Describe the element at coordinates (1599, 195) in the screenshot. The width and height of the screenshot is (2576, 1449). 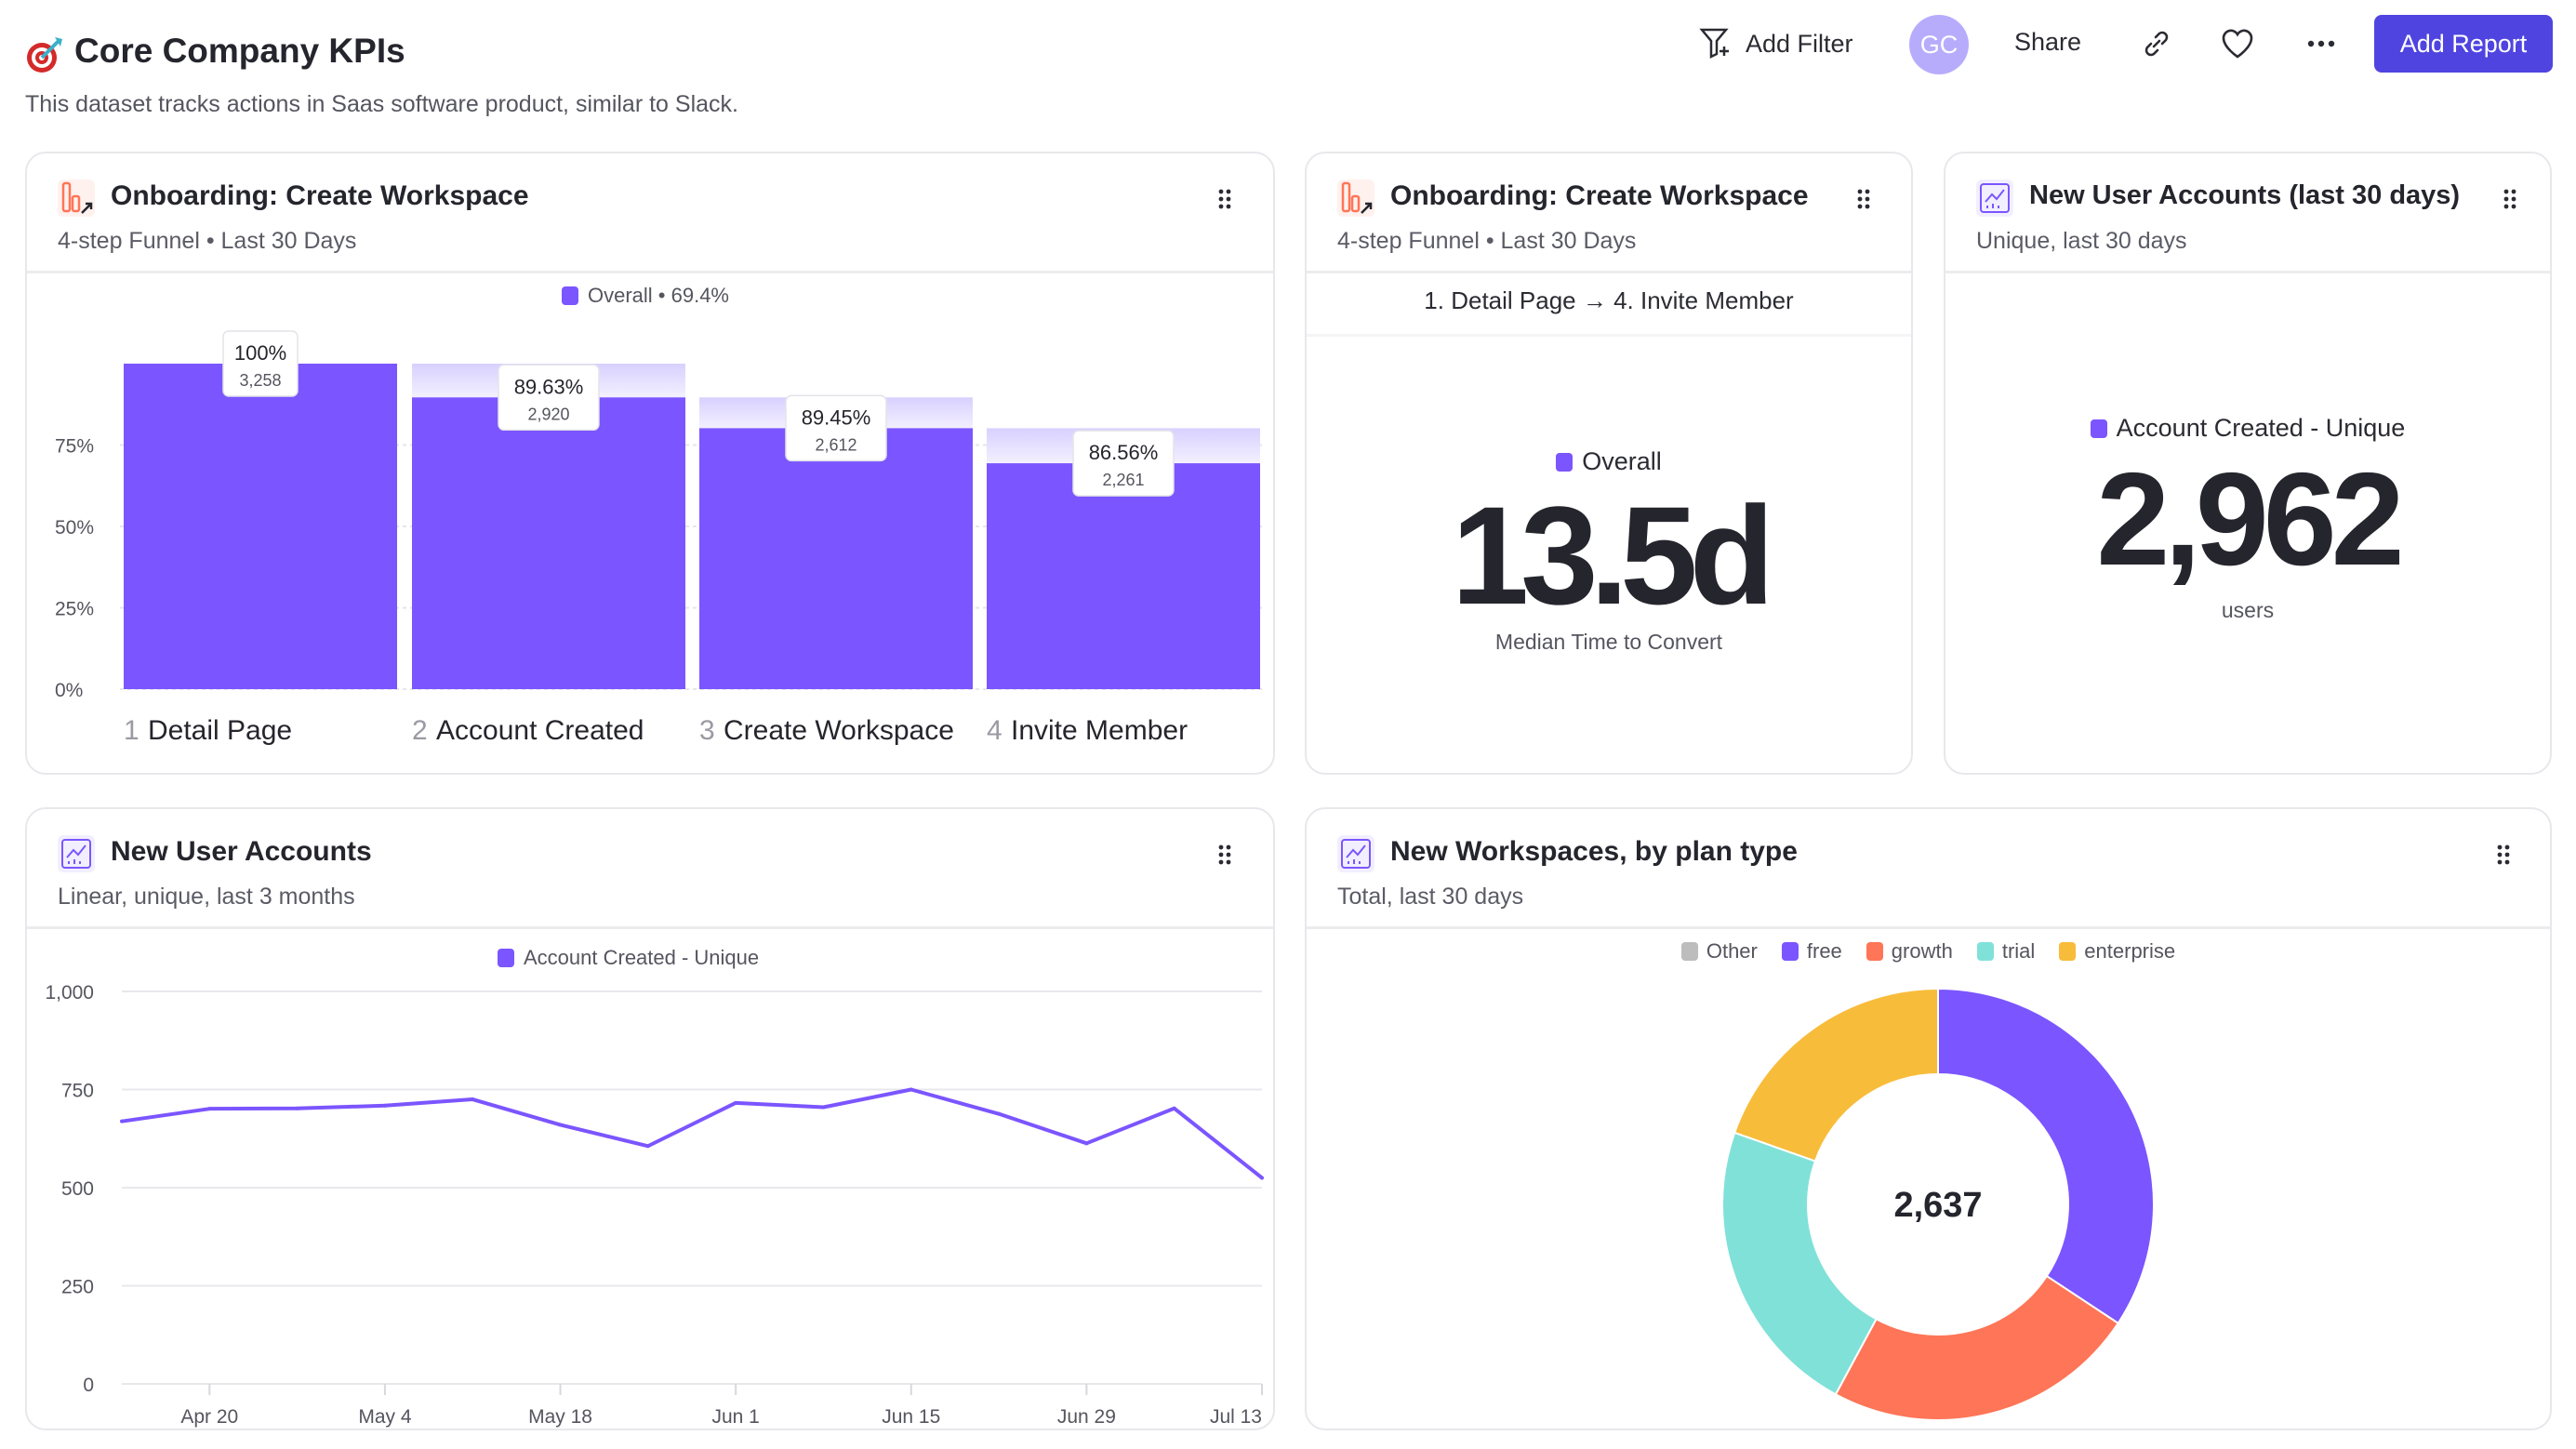
I see `card-title: Onboarding: Create Workspace` at that location.